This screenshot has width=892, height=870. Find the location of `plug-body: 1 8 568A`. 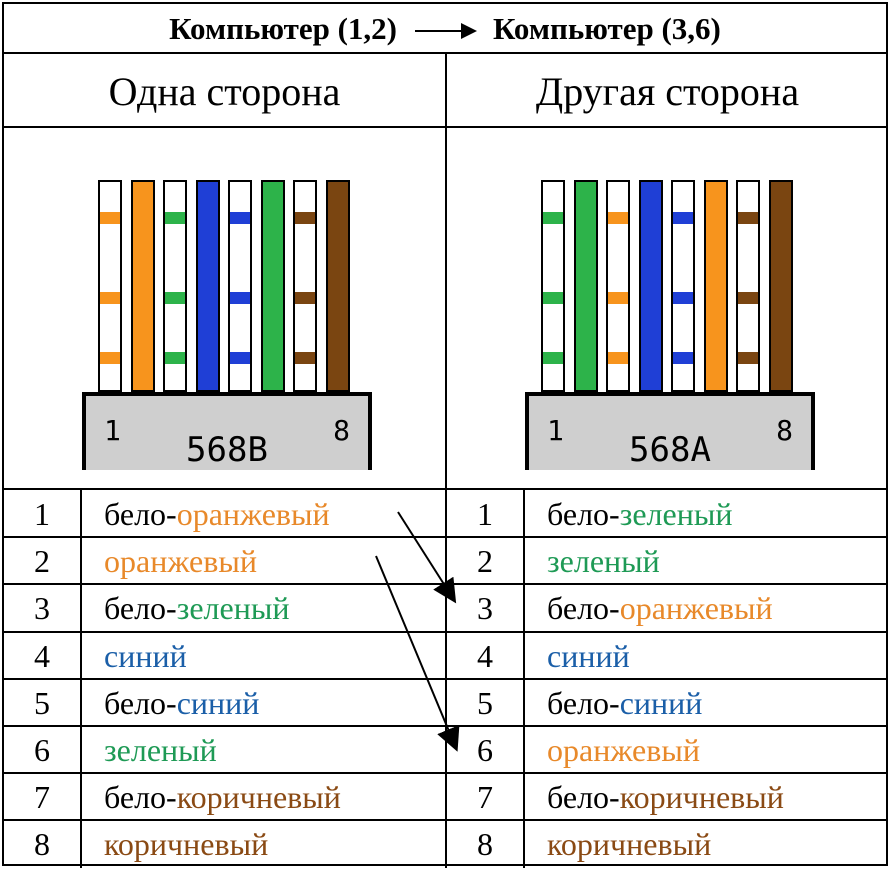

plug-body: 1 8 568A is located at coordinates (670, 431).